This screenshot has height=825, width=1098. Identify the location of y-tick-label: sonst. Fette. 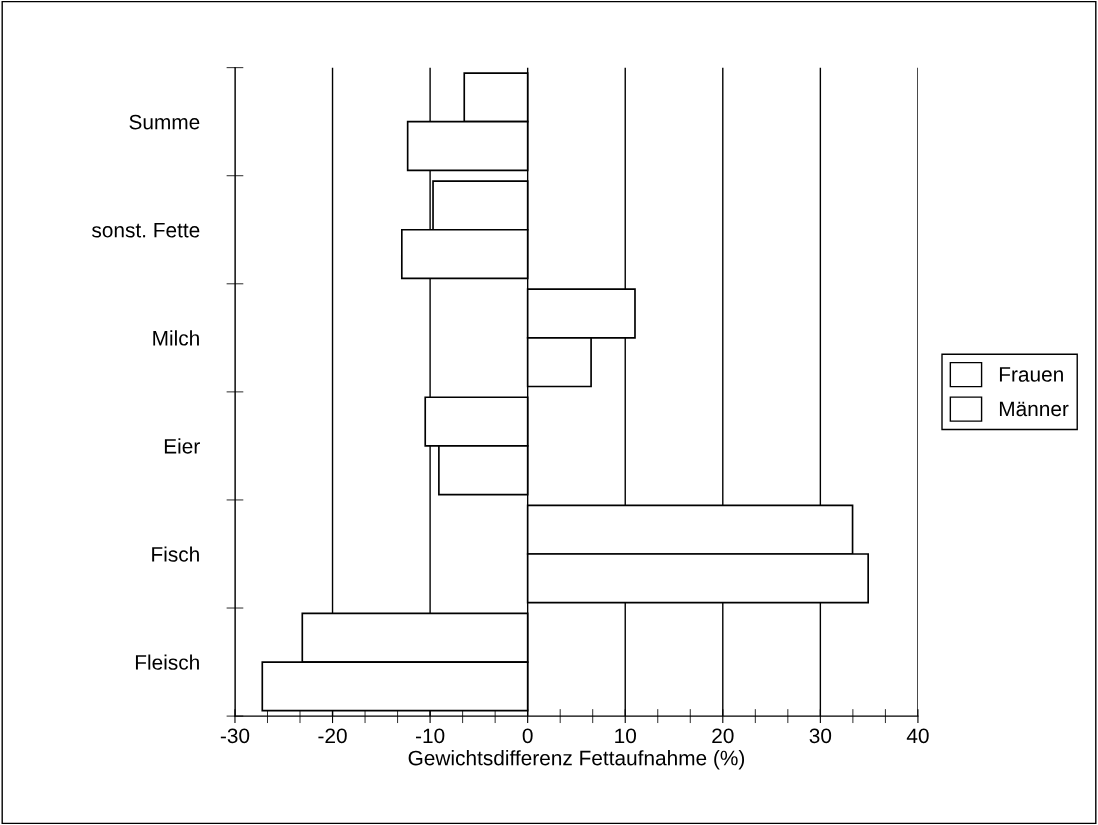
(145, 230).